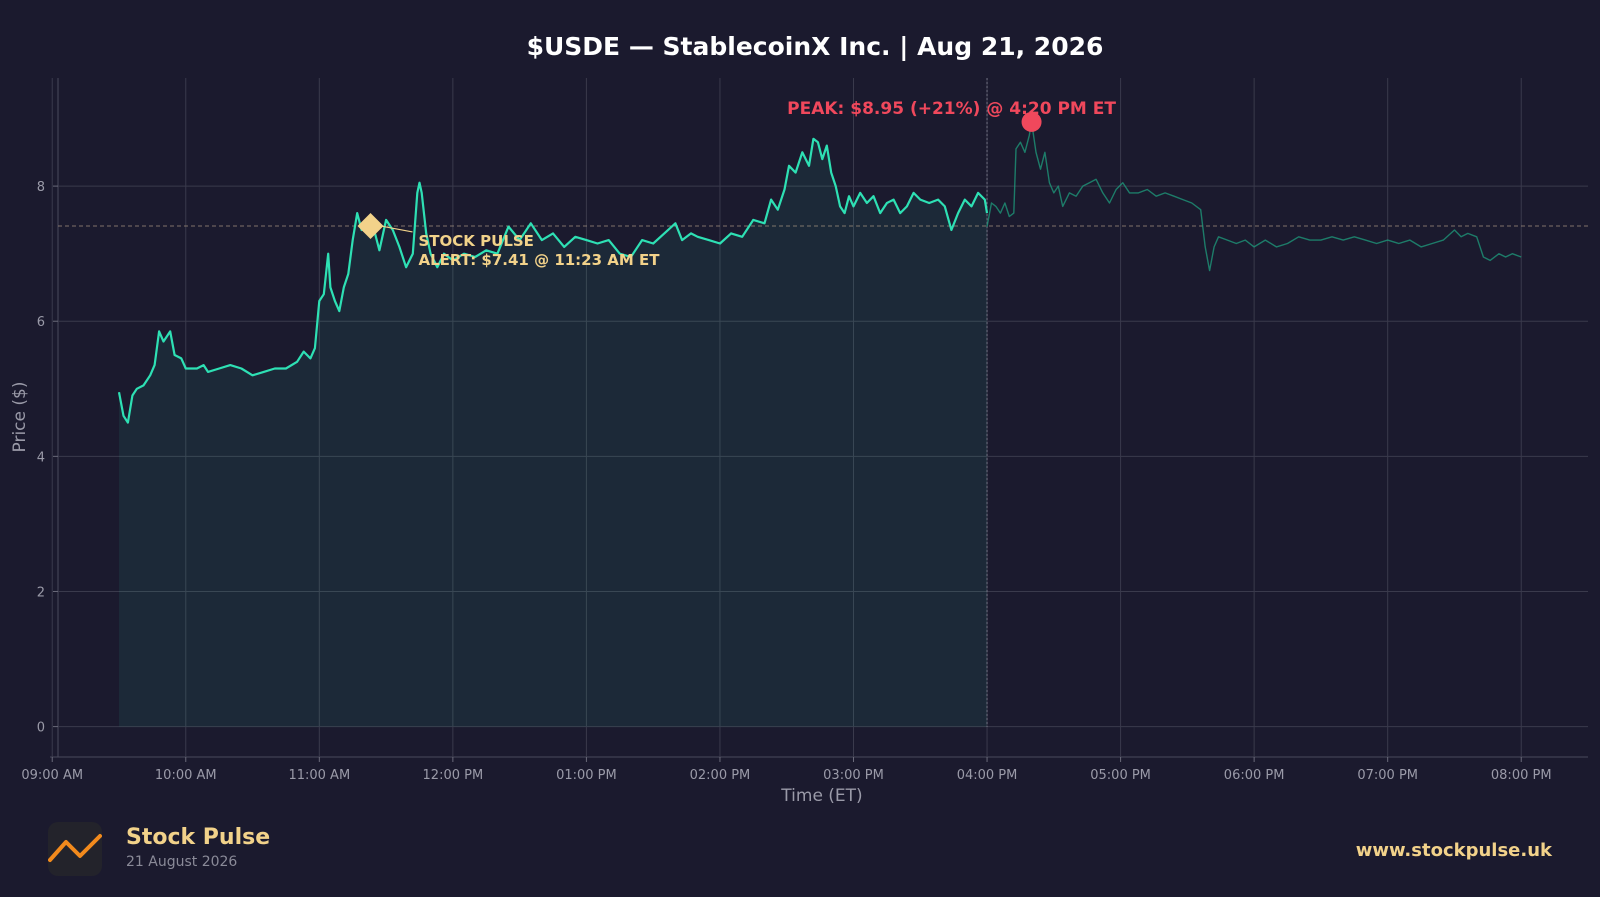 The height and width of the screenshot is (897, 1600). Describe the element at coordinates (853, 775) in the screenshot. I see `x-tick-label: 03:00 PM` at that location.